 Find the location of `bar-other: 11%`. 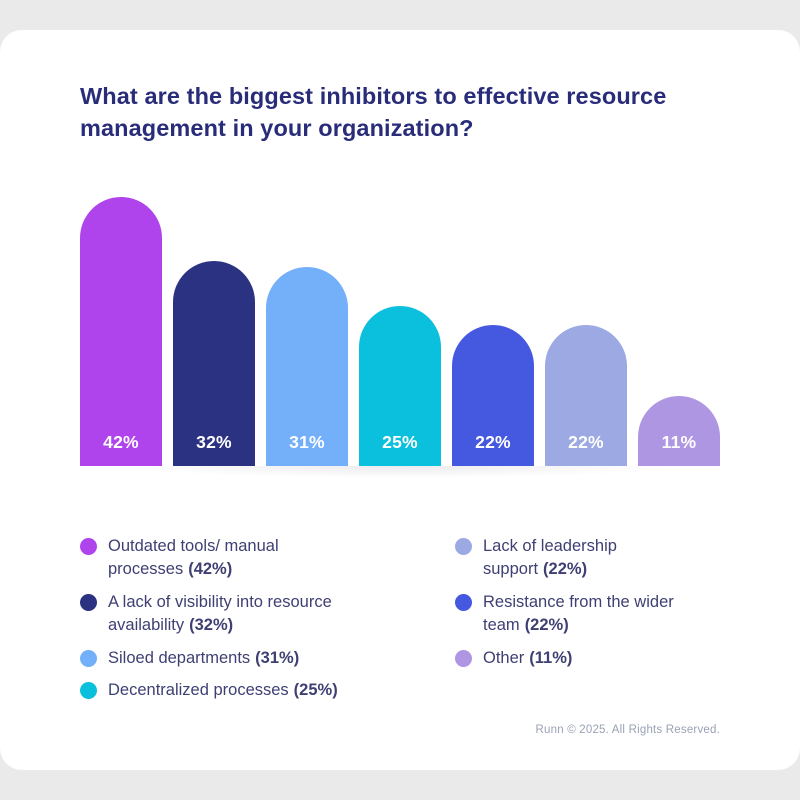

bar-other: 11% is located at coordinates (679, 431).